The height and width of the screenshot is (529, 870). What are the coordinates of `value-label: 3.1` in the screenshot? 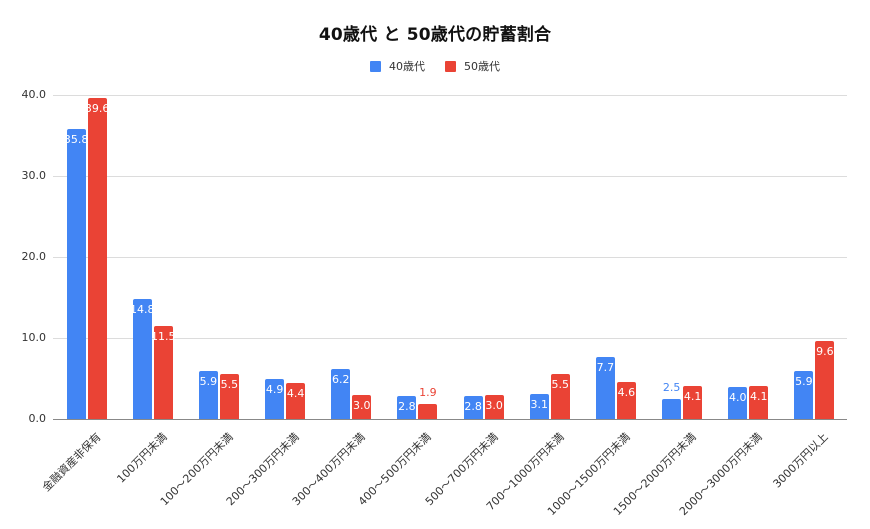 It's located at (539, 404).